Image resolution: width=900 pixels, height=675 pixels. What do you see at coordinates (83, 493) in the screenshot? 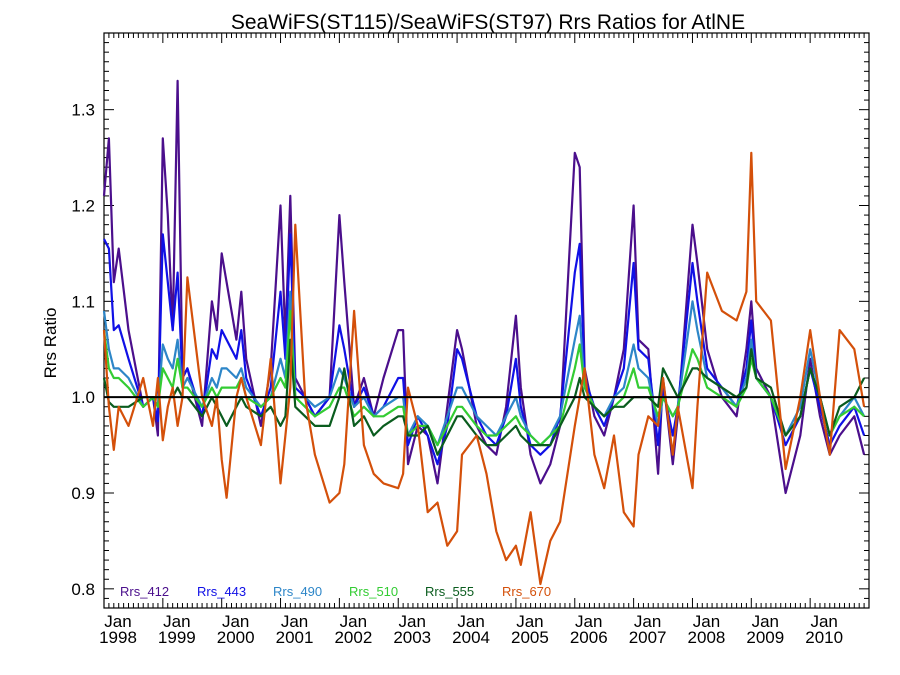
I see `y-tick-label: 0.9` at bounding box center [83, 493].